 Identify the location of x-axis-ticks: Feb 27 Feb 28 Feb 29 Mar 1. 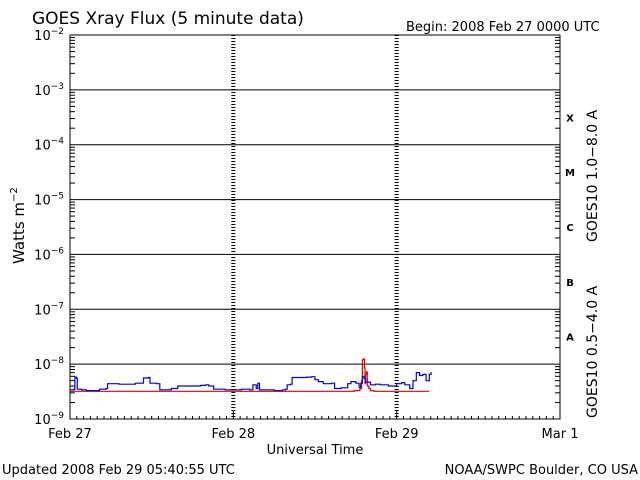
(313, 426).